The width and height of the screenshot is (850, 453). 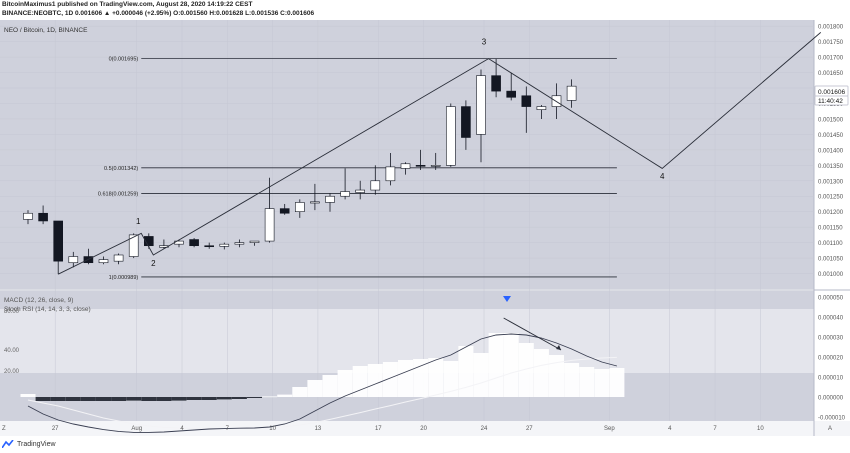 What do you see at coordinates (831, 151) in the screenshot?
I see `price-tick-label: 0.001400` at bounding box center [831, 151].